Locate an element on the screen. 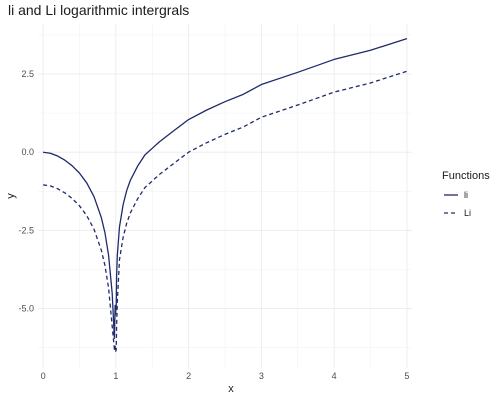 The image size is (500, 400). y-axis-title: y is located at coordinates (11, 196).